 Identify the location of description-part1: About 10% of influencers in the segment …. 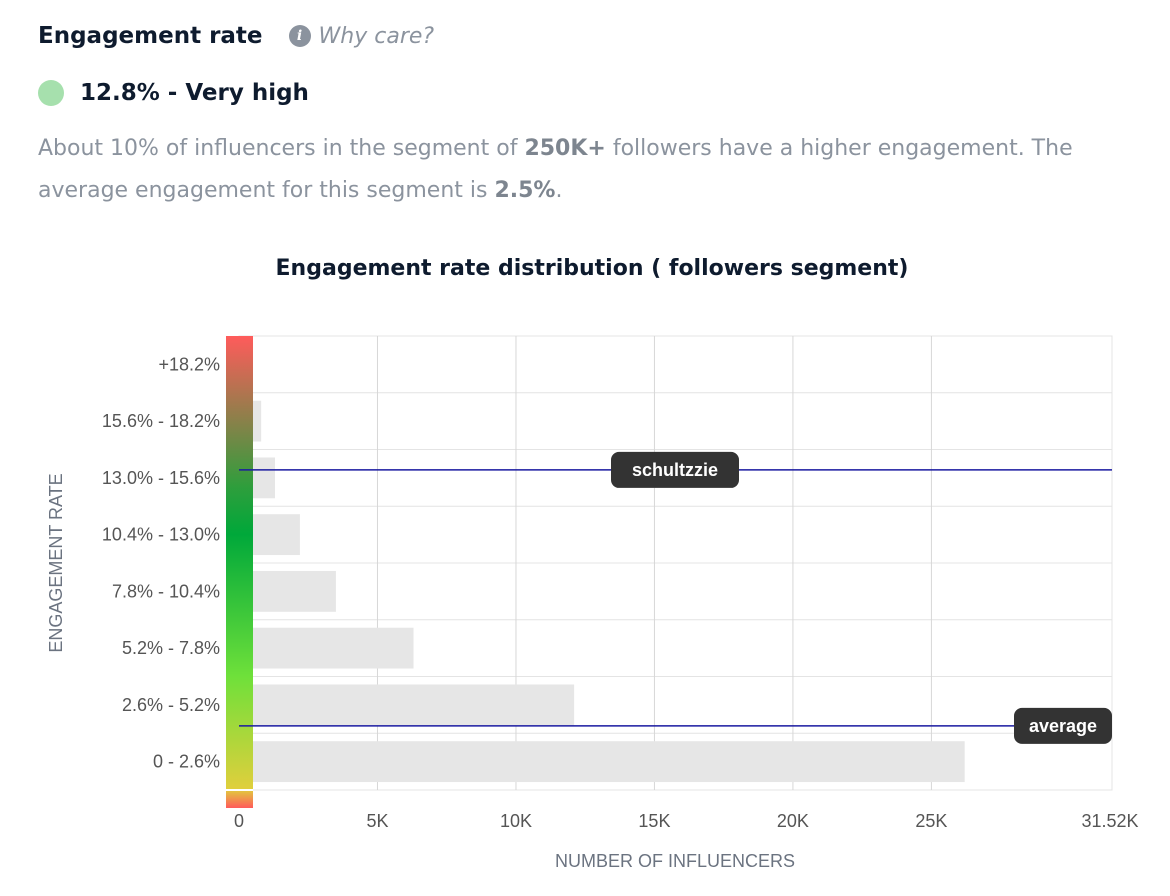
(281, 148).